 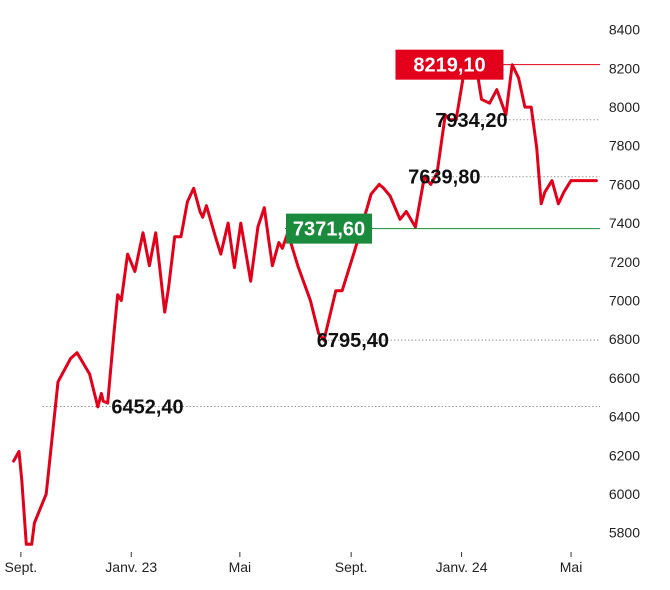 I want to click on annotation-label: 6452,40, so click(x=147, y=407).